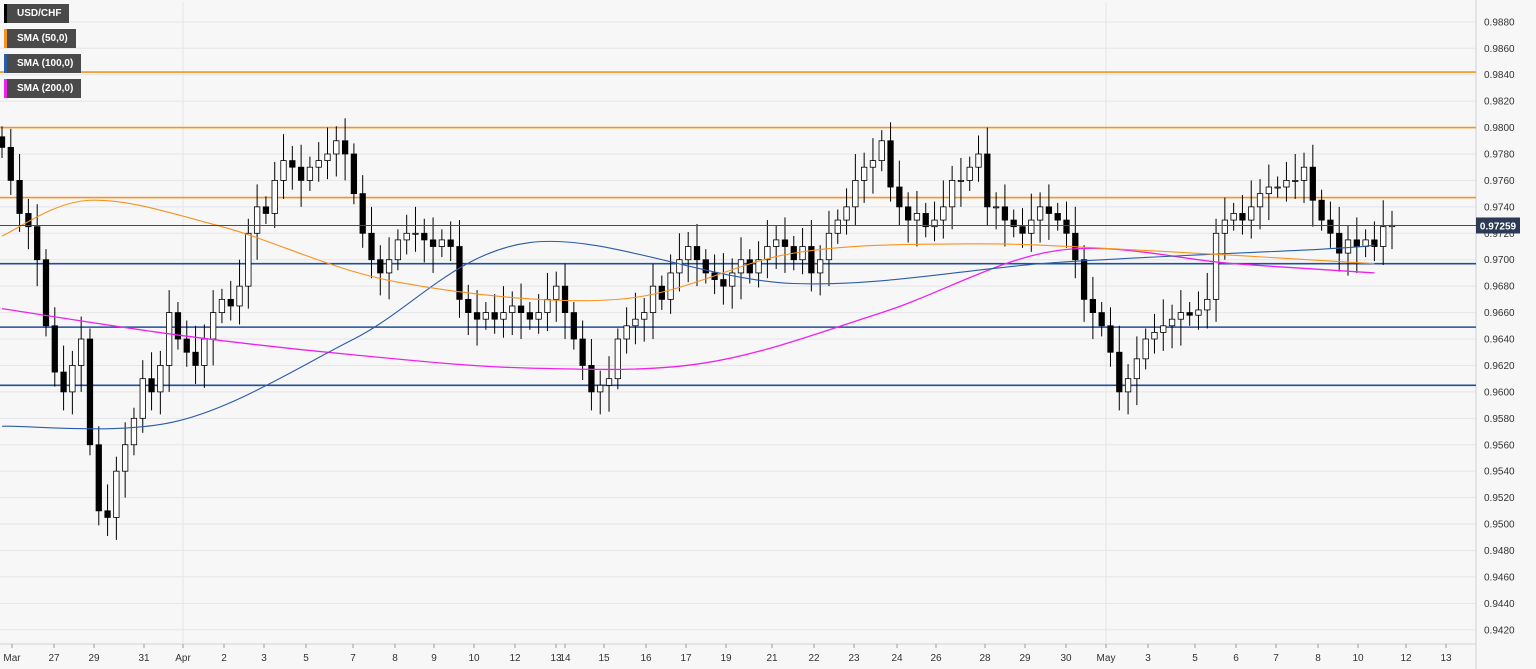 This screenshot has height=669, width=1536. What do you see at coordinates (434, 658) in the screenshot?
I see `x-tick-label: 9` at bounding box center [434, 658].